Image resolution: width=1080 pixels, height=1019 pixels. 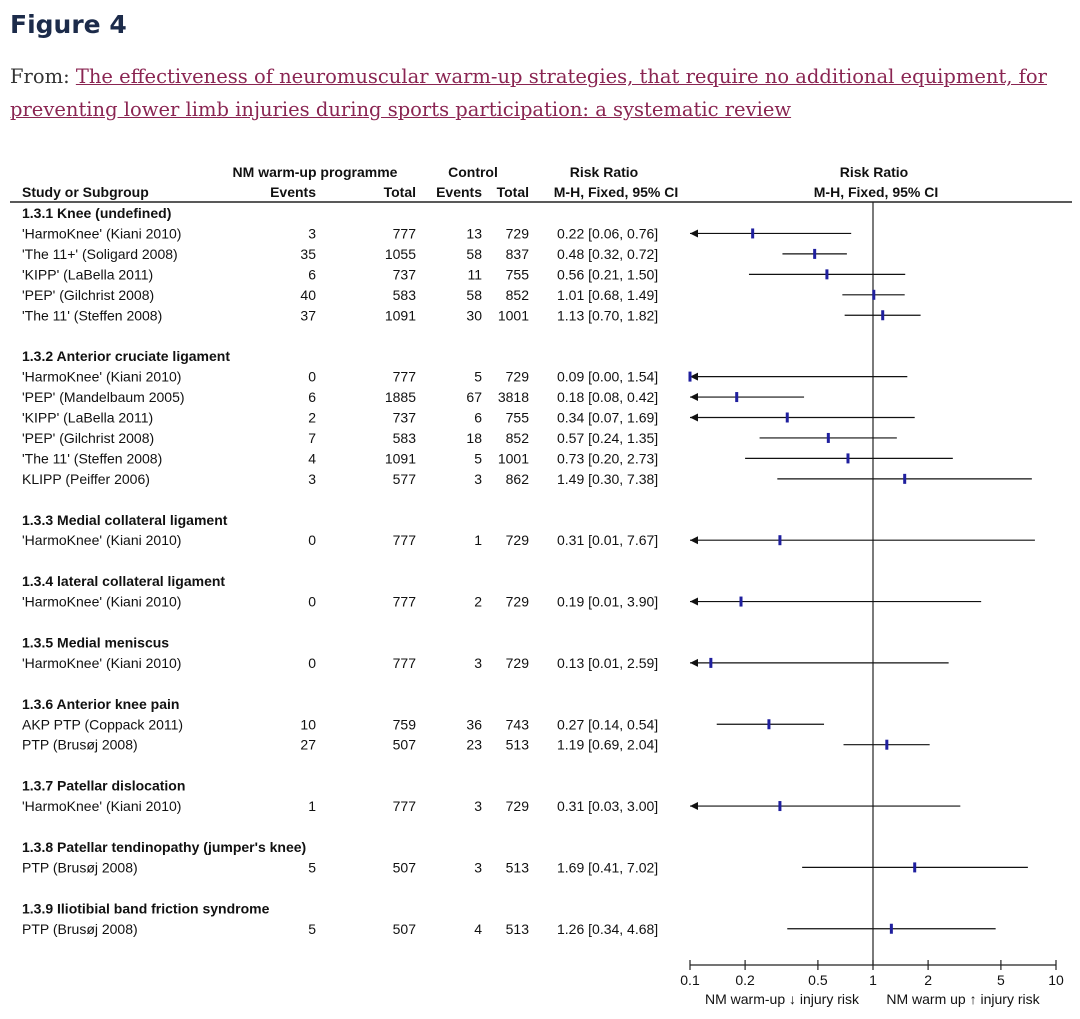 I want to click on x-label-right: NM warm up ↑ injury risk, so click(x=963, y=999).